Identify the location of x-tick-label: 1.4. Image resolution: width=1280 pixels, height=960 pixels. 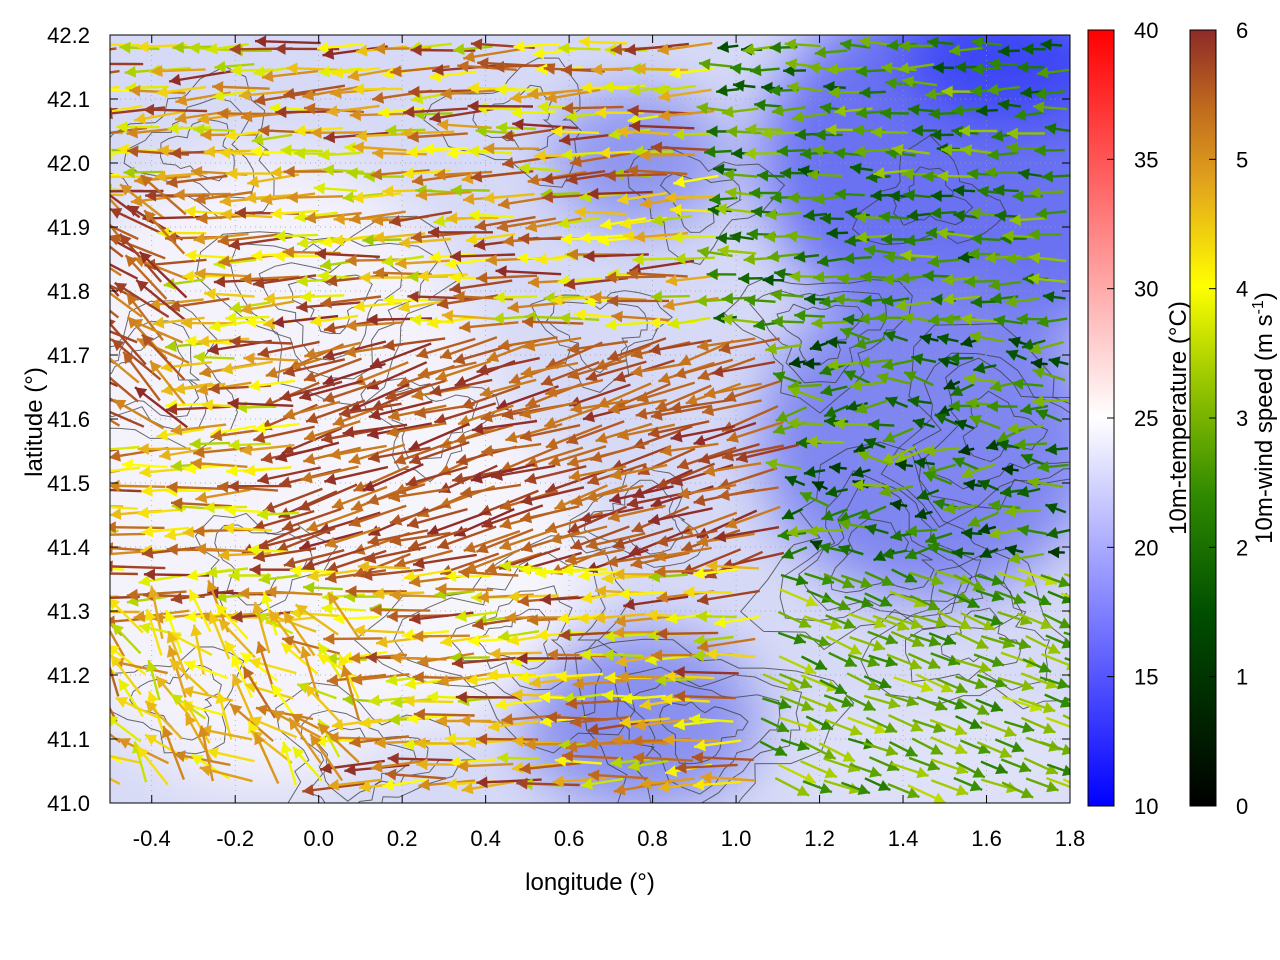
(903, 838).